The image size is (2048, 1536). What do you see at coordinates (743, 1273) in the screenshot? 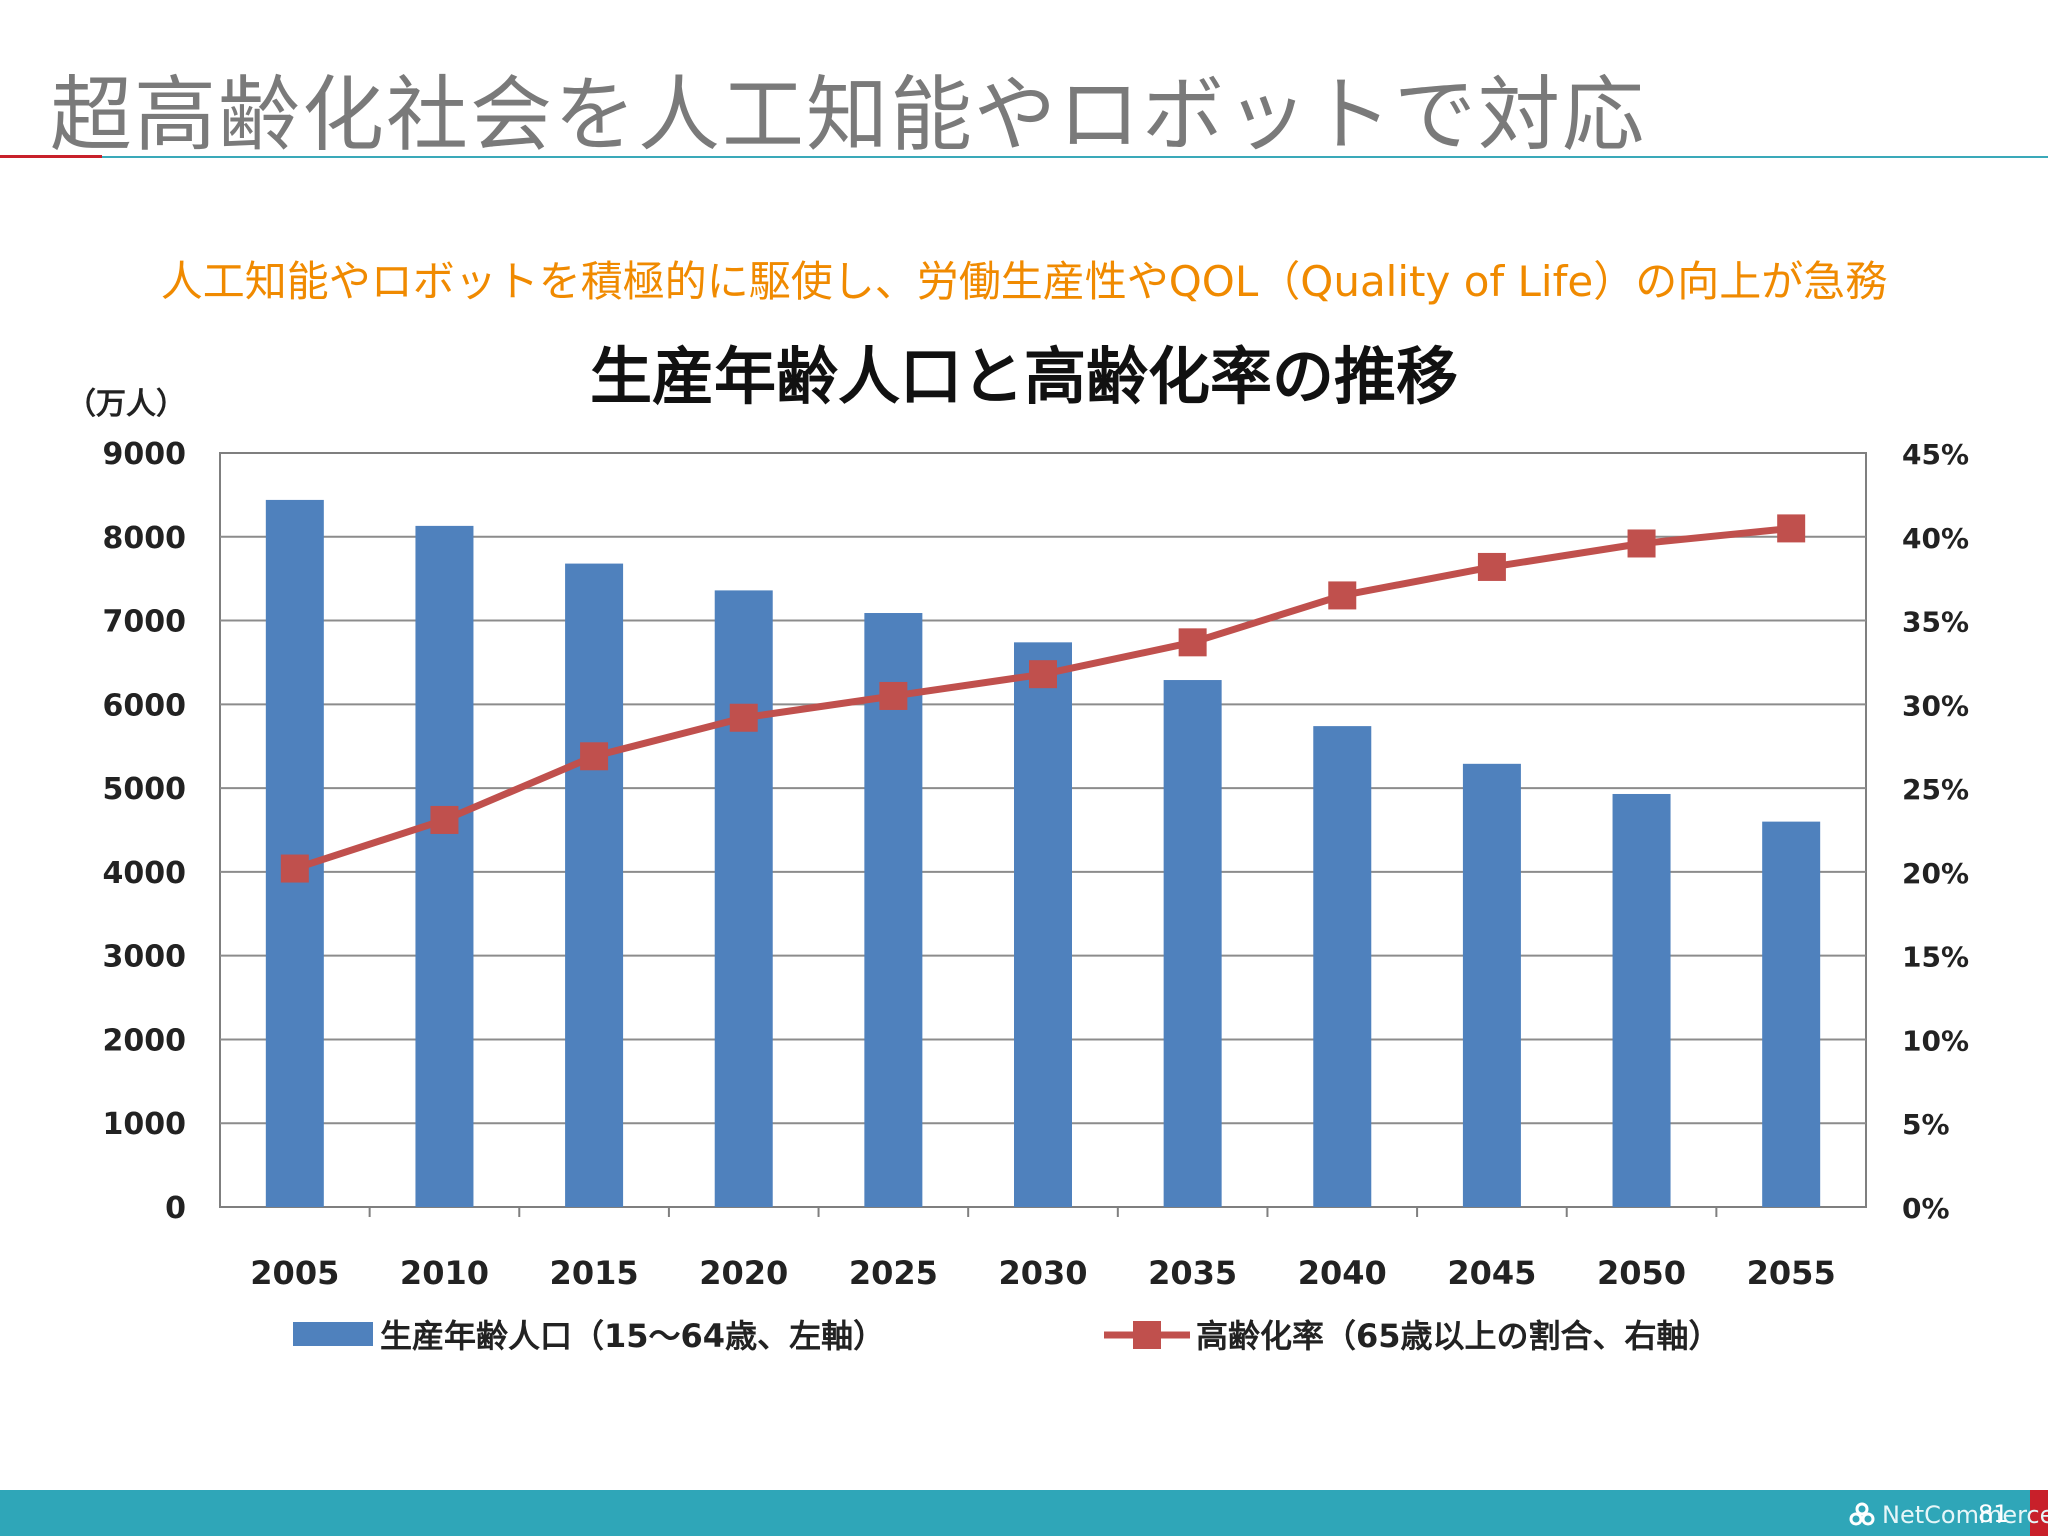
I see `x-tick-label: 2020` at bounding box center [743, 1273].